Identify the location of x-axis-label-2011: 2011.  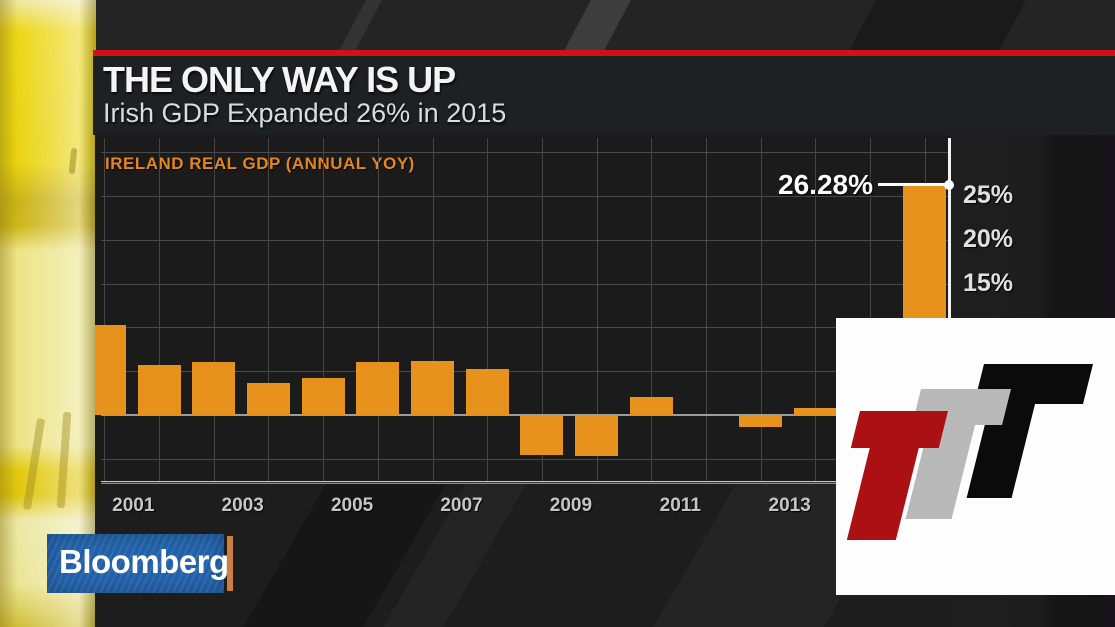
(680, 505).